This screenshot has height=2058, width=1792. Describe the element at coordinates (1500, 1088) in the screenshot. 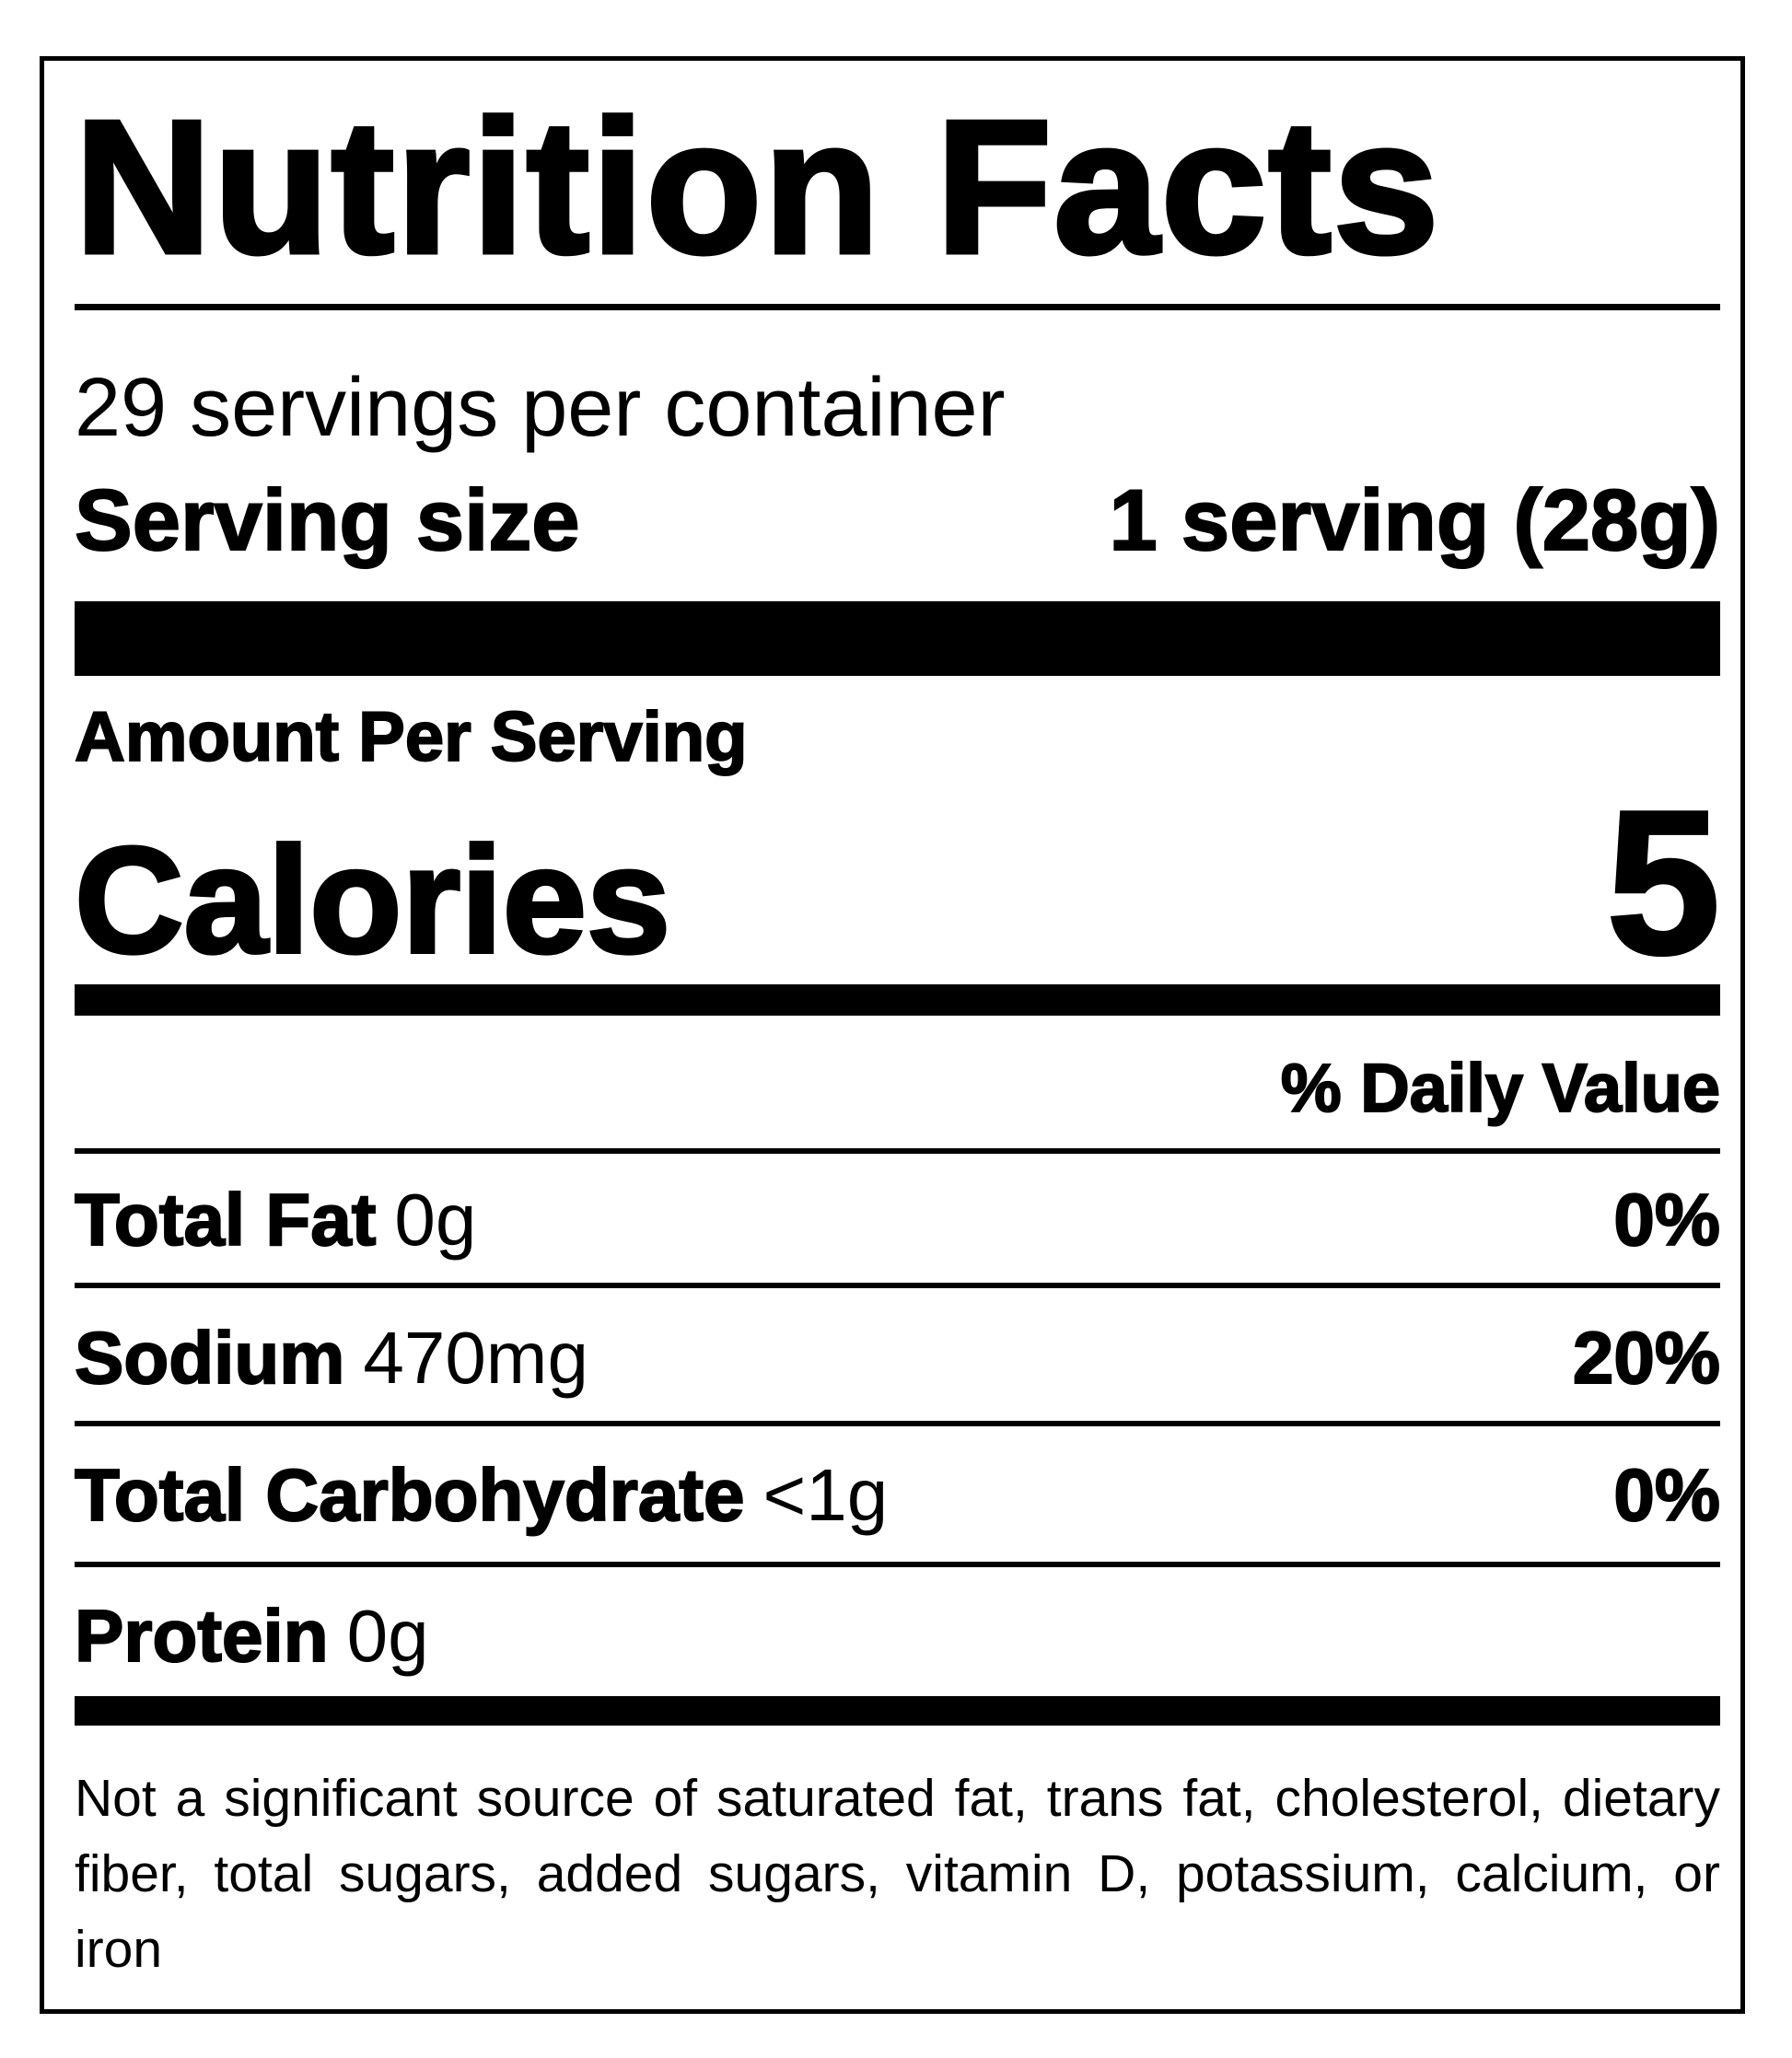

I see `daily-value-header: % Daily Value` at that location.